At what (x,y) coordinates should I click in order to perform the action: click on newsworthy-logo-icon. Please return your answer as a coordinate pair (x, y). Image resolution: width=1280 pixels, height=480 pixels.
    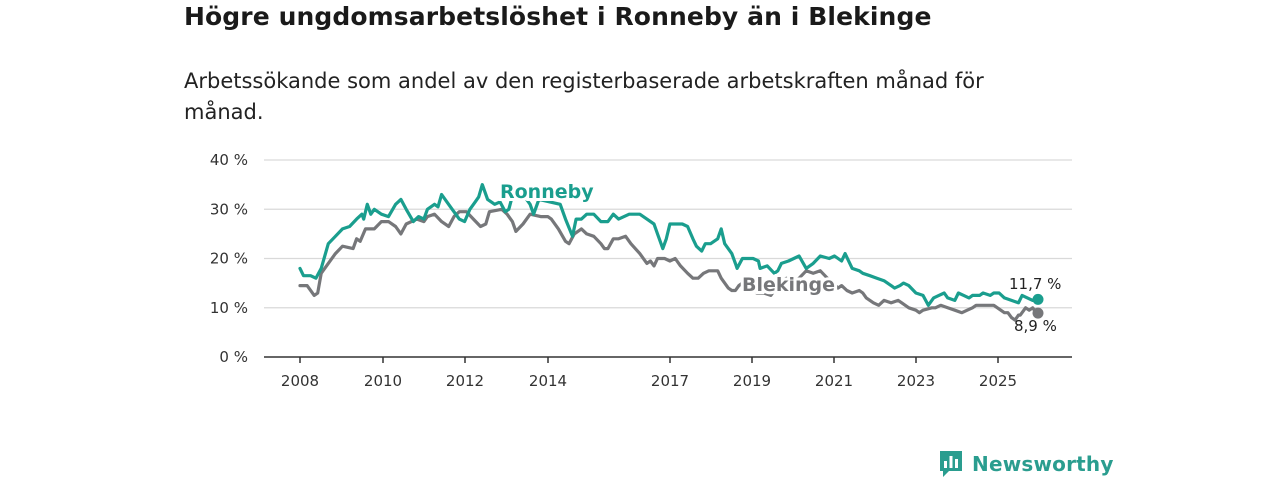
    Looking at the image, I should click on (951, 464).